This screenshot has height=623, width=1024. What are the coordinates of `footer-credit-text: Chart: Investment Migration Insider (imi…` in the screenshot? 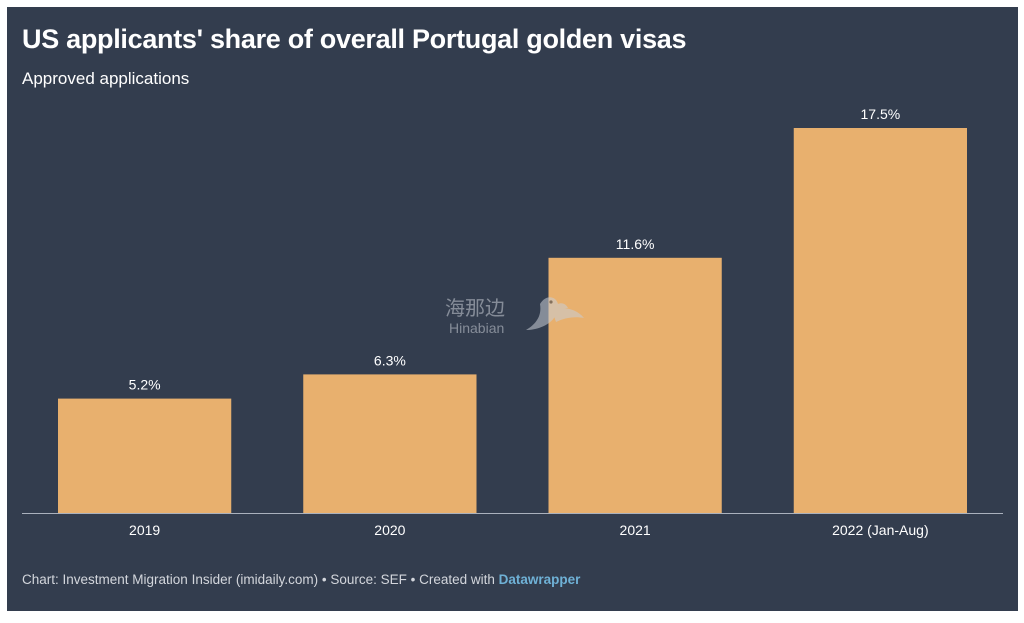 It's located at (260, 579).